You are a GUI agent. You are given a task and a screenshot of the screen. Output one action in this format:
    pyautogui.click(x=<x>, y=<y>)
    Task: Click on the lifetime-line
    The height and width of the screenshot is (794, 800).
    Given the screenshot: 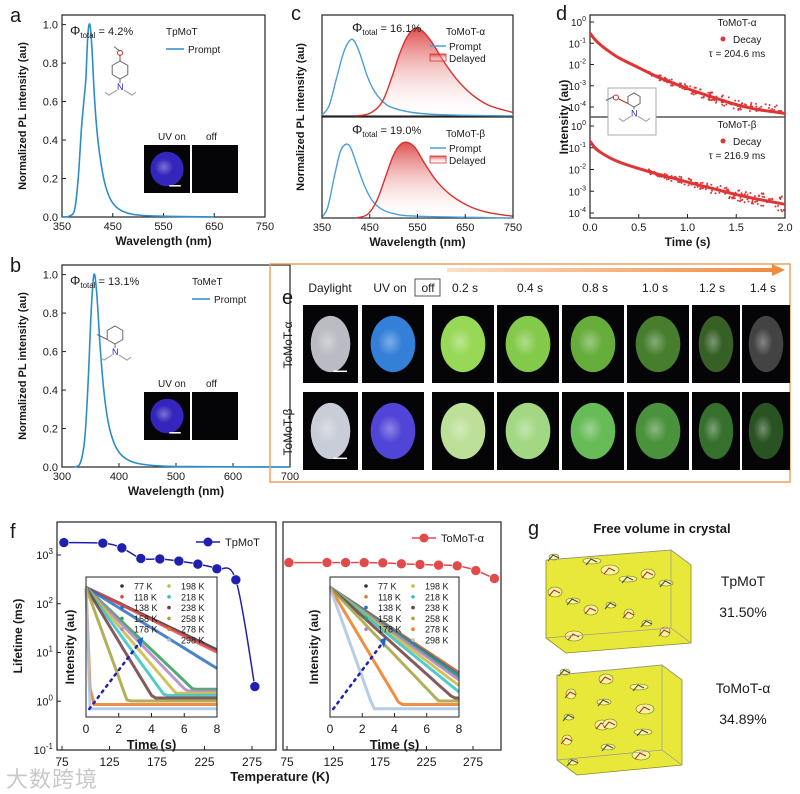 What is the action you would take?
    pyautogui.click(x=159, y=614)
    